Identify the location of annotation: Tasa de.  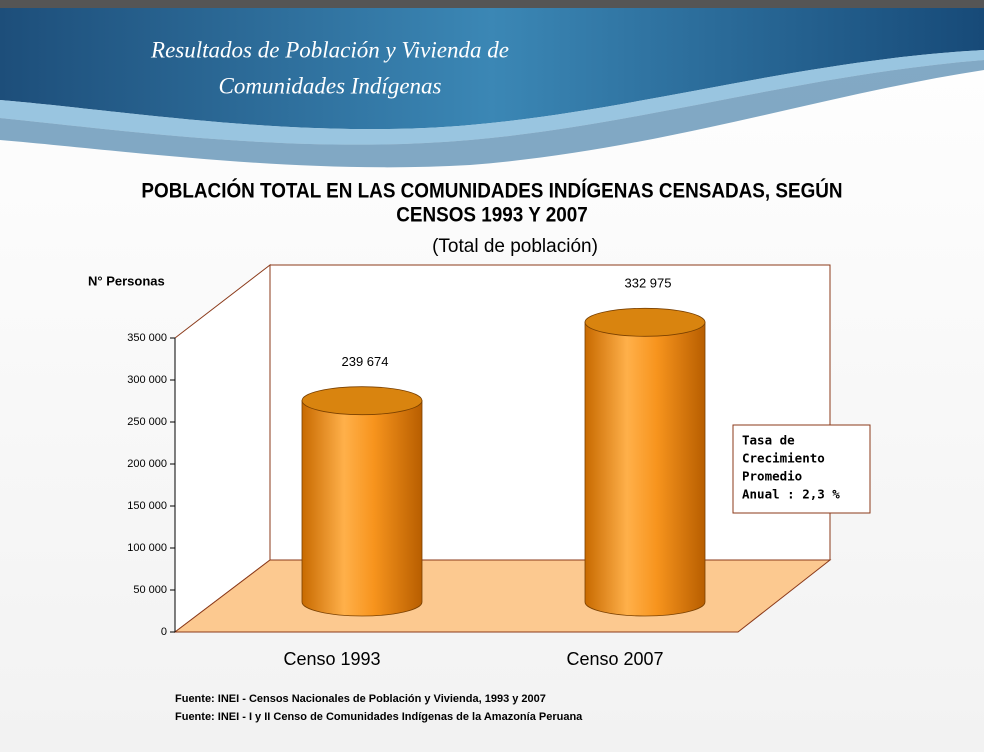
(768, 440).